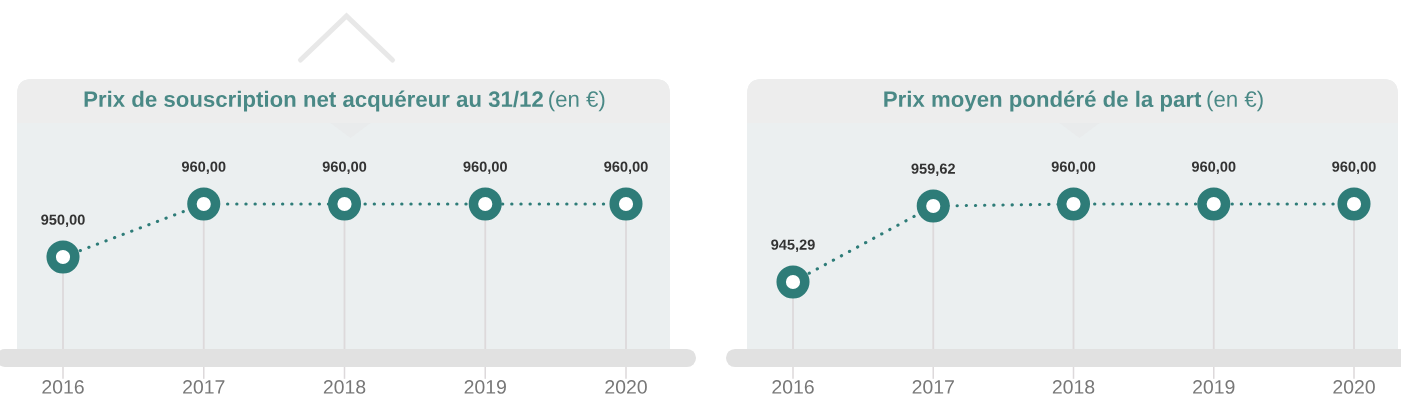 Image resolution: width=1401 pixels, height=401 pixels. What do you see at coordinates (793, 245) in the screenshot?
I see `data-label: 945,29` at bounding box center [793, 245].